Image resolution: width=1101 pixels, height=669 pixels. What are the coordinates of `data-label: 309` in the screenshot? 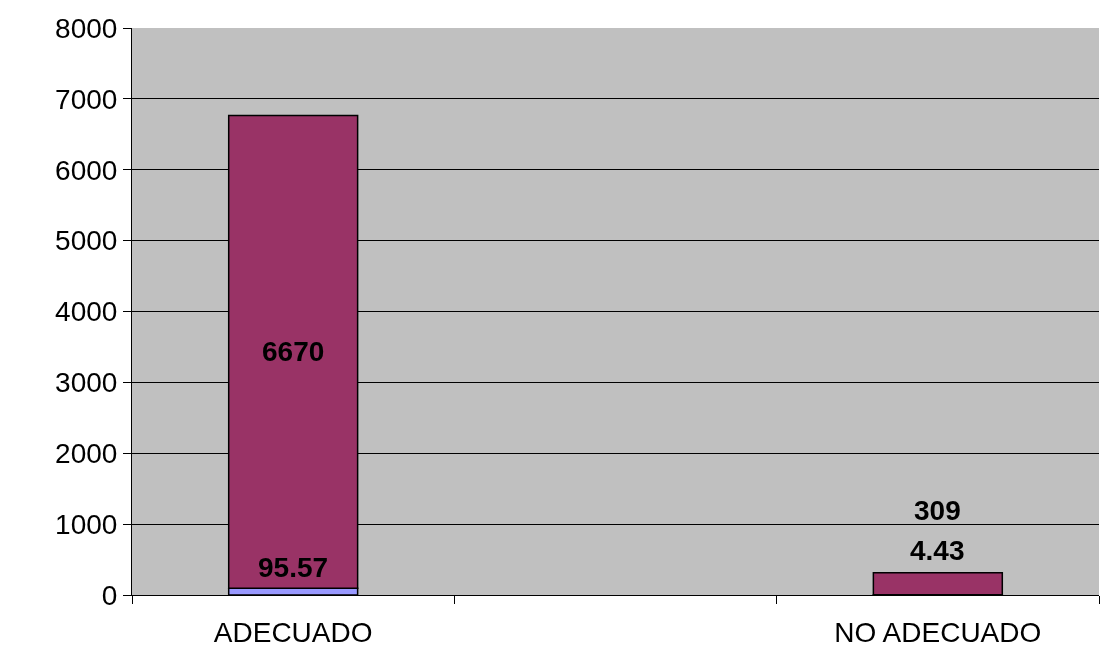 It's located at (937, 510).